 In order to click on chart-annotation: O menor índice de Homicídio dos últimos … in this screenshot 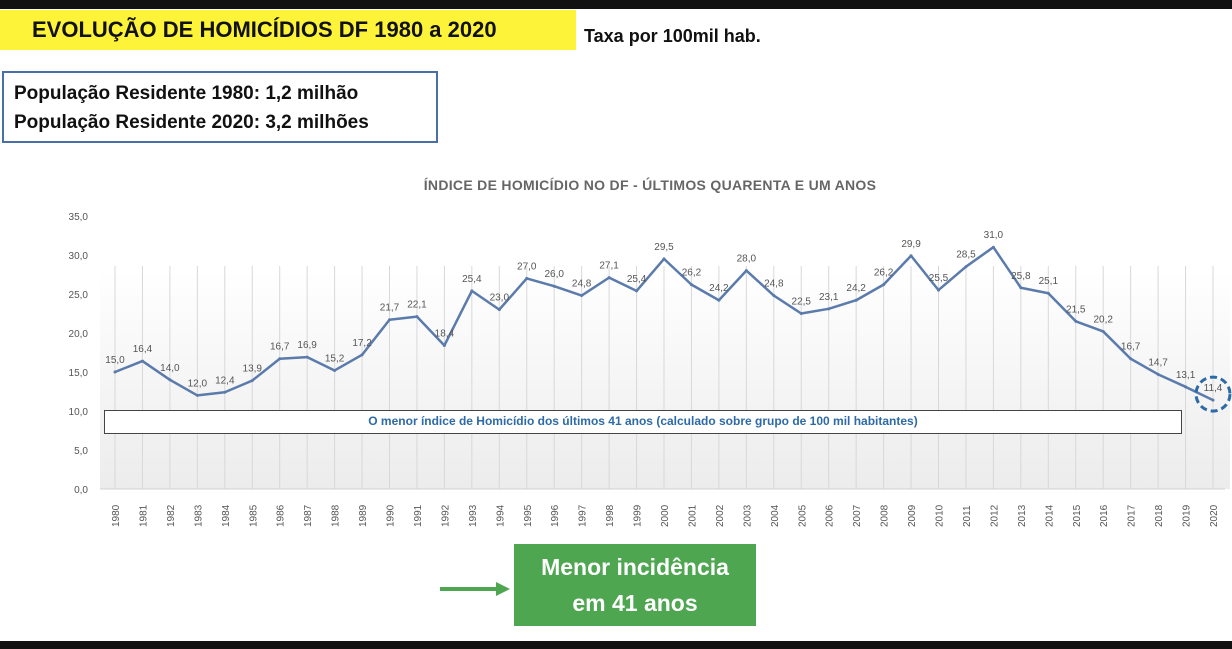, I will do `click(643, 422)`.